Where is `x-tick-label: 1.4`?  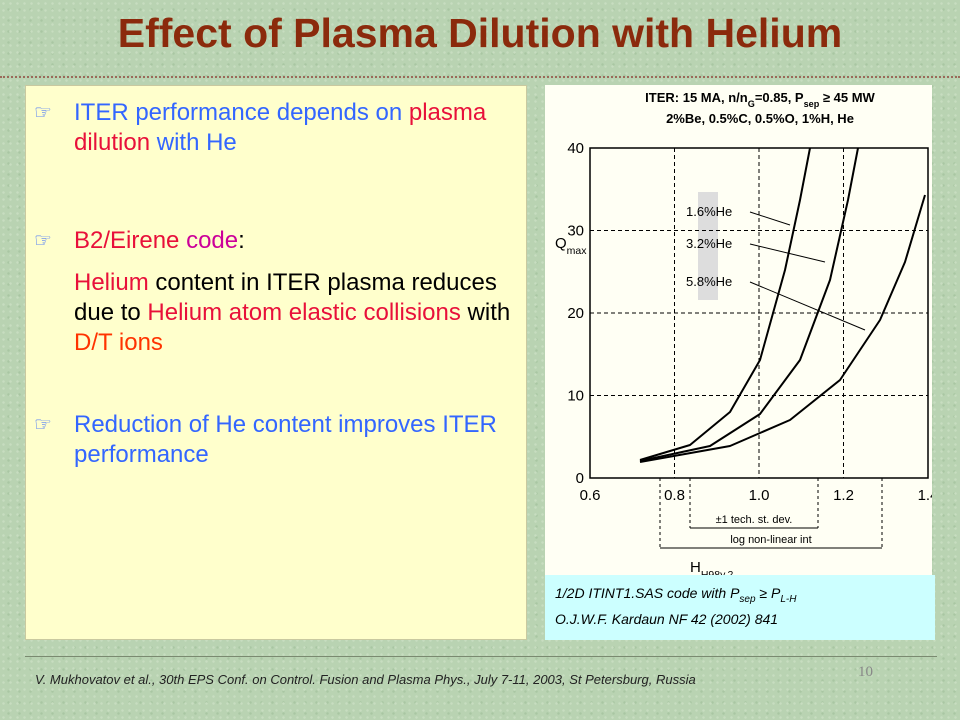 x-tick-label: 1.4 is located at coordinates (925, 495).